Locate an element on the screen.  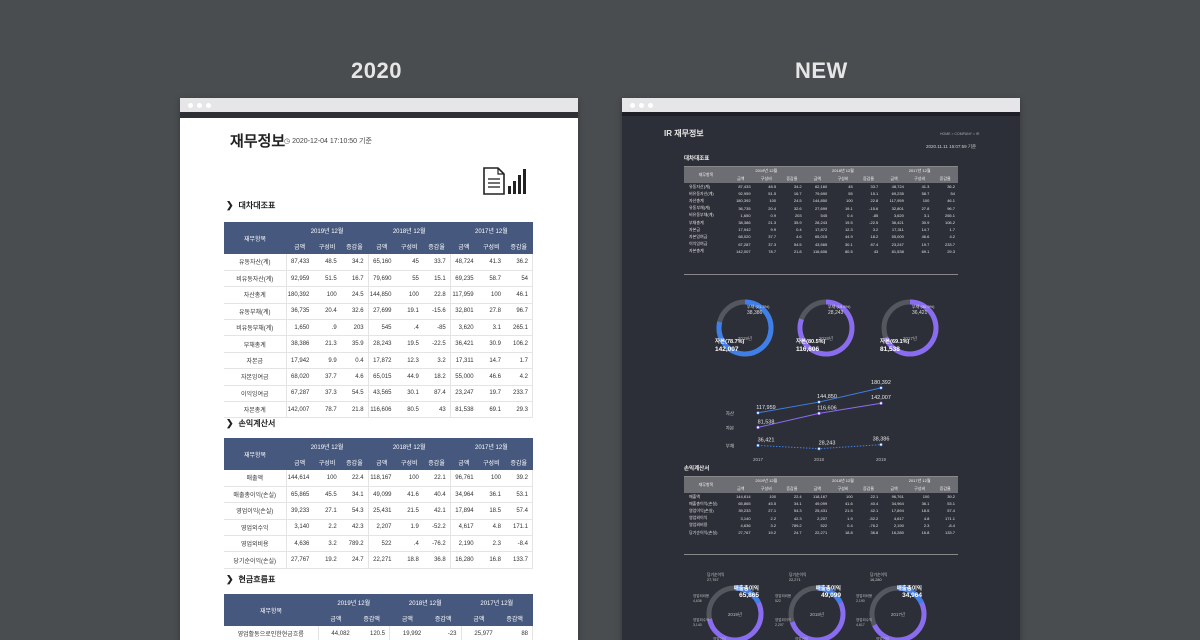
old-cf-cell: 19,992 is located at coordinates (407, 633).